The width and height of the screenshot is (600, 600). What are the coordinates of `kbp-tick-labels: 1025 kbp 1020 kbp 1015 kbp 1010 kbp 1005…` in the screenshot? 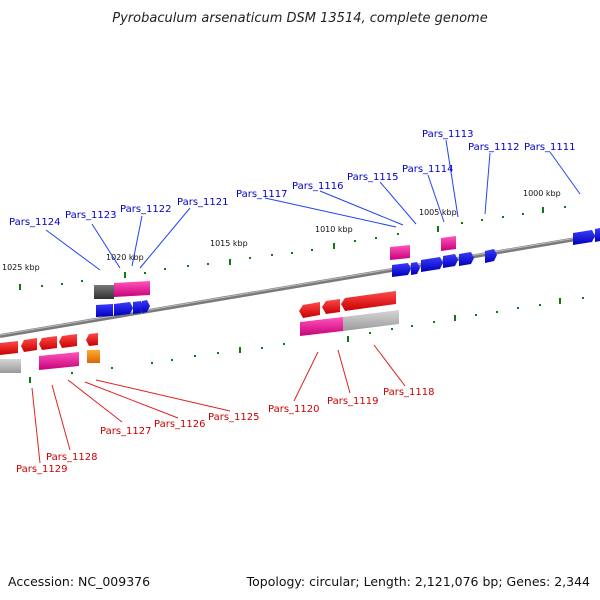 It's located at (281, 230).